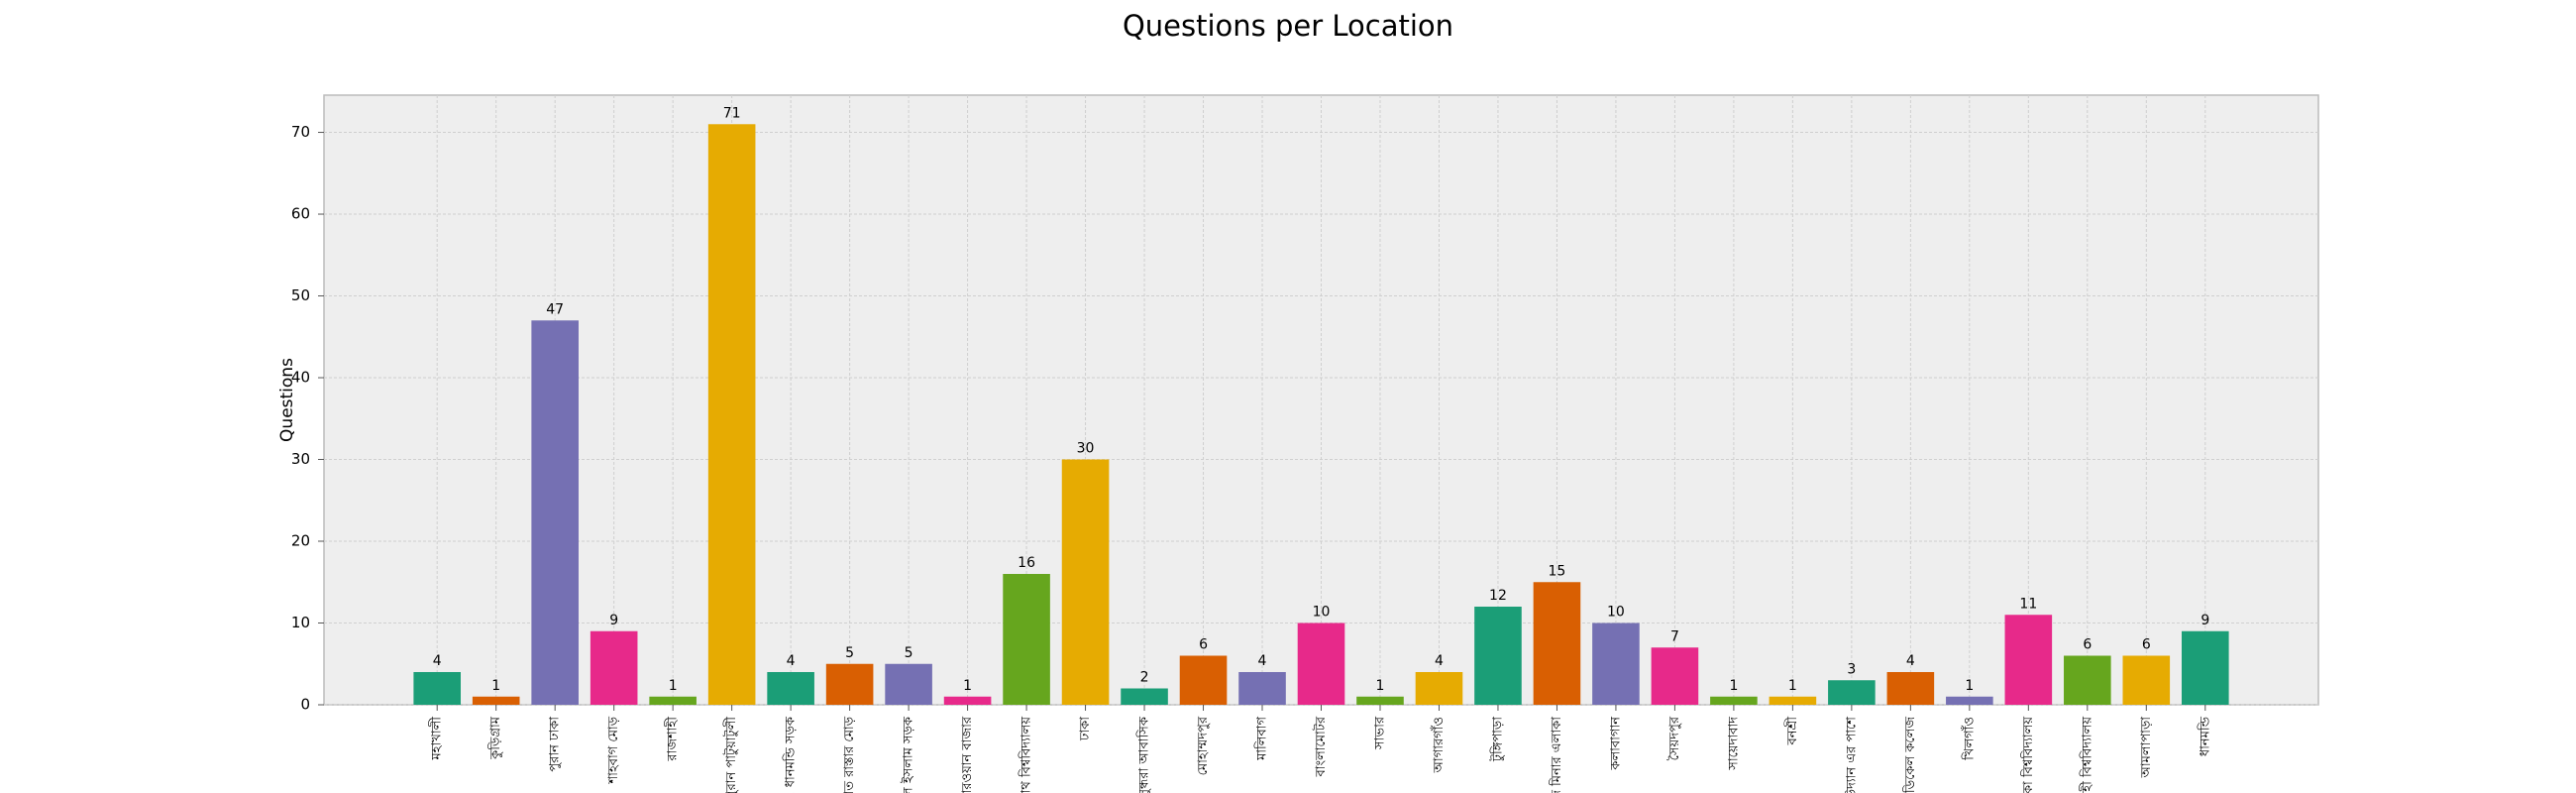 The width and height of the screenshot is (2576, 793). What do you see at coordinates (287, 400) in the screenshot?
I see `y-axis-label: Questions` at bounding box center [287, 400].